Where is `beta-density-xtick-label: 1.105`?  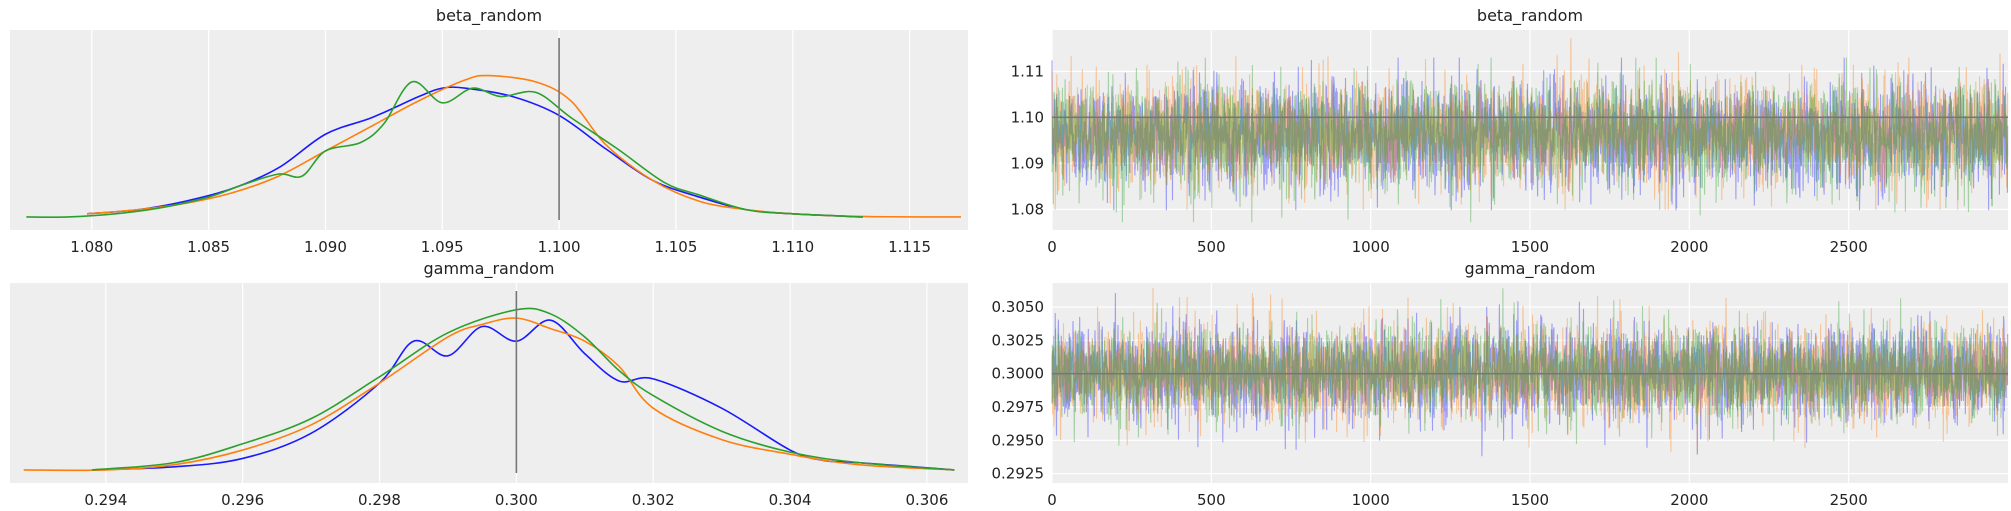 beta-density-xtick-label: 1.105 is located at coordinates (675, 247).